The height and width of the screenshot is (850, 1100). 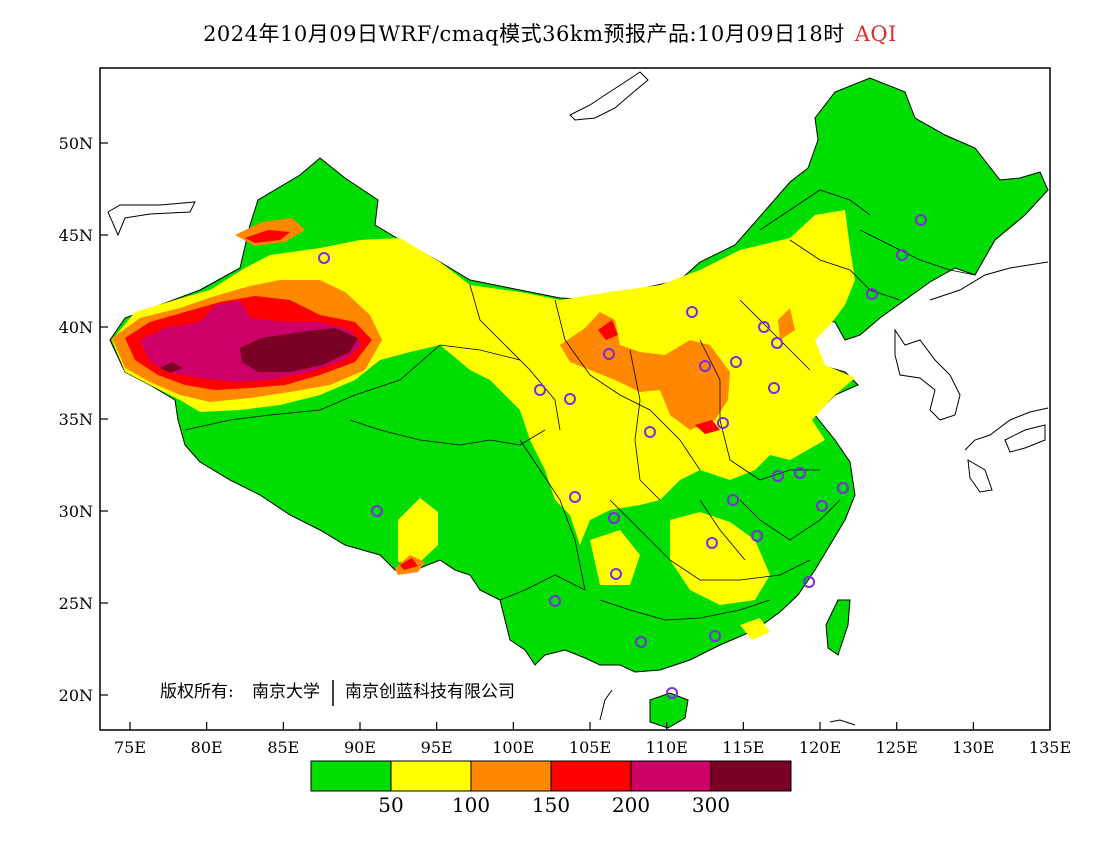 I want to click on lat-tick-label: 20N, so click(x=76, y=695).